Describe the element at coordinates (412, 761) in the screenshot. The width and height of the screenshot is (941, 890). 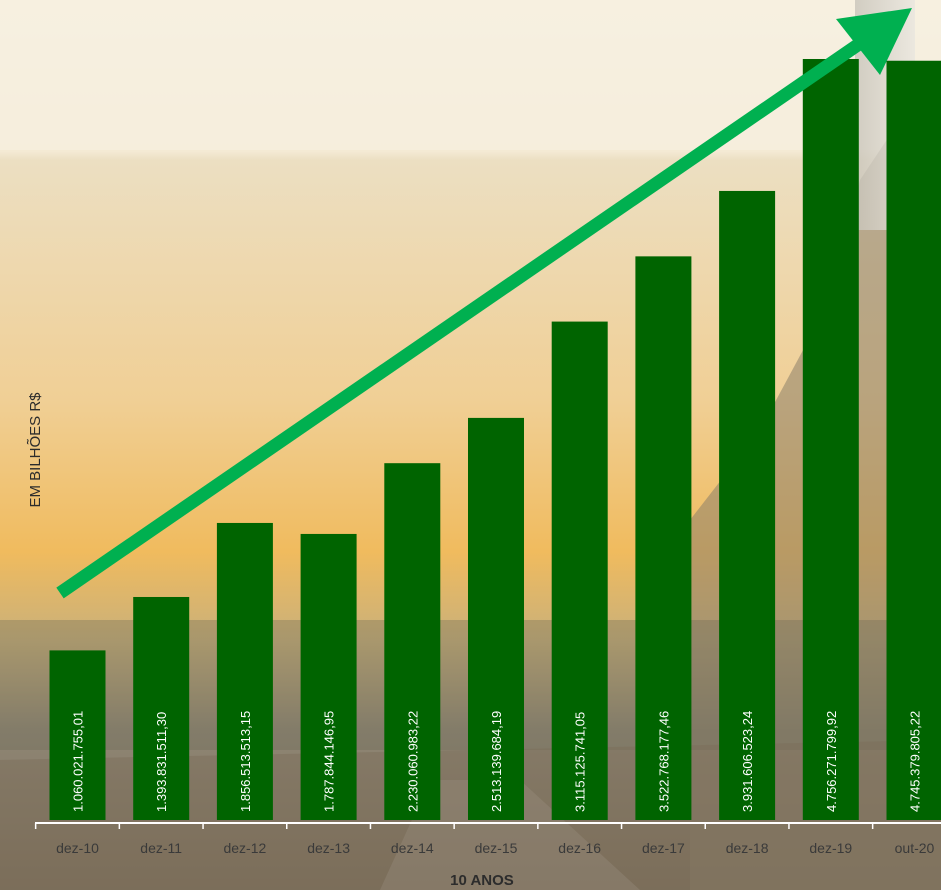
I see `data-label-dez-14: 2.230.060.983,22` at that location.